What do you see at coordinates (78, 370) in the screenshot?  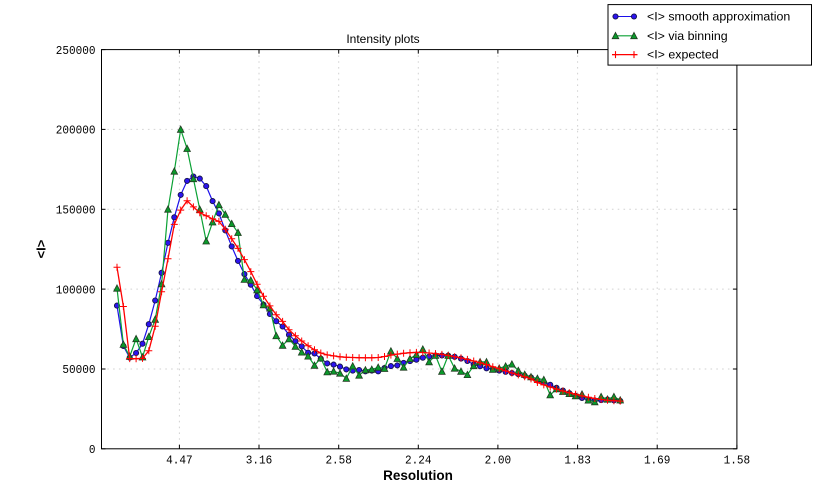 I see `svg-text: 50000` at bounding box center [78, 370].